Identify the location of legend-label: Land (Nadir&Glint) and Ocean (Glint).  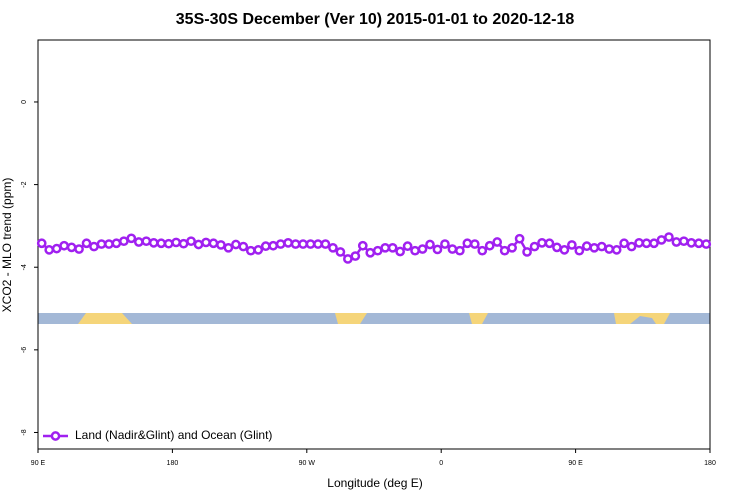
(173, 435).